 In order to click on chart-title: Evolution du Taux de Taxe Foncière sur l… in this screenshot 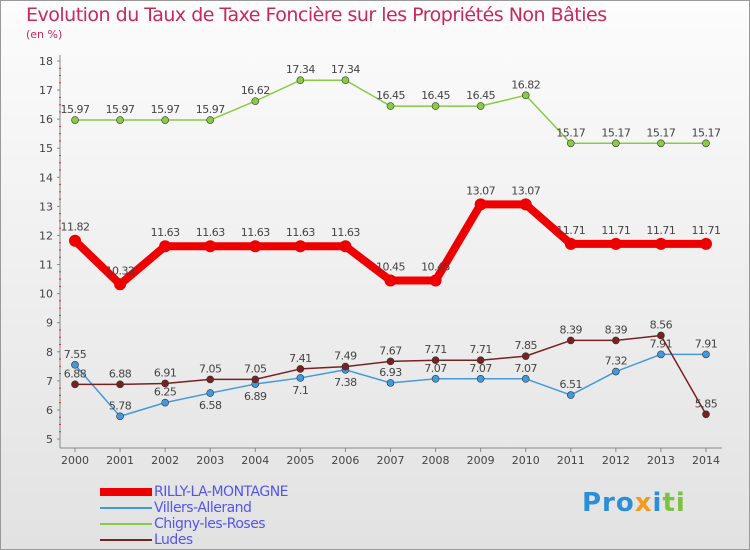, I will do `click(316, 15)`.